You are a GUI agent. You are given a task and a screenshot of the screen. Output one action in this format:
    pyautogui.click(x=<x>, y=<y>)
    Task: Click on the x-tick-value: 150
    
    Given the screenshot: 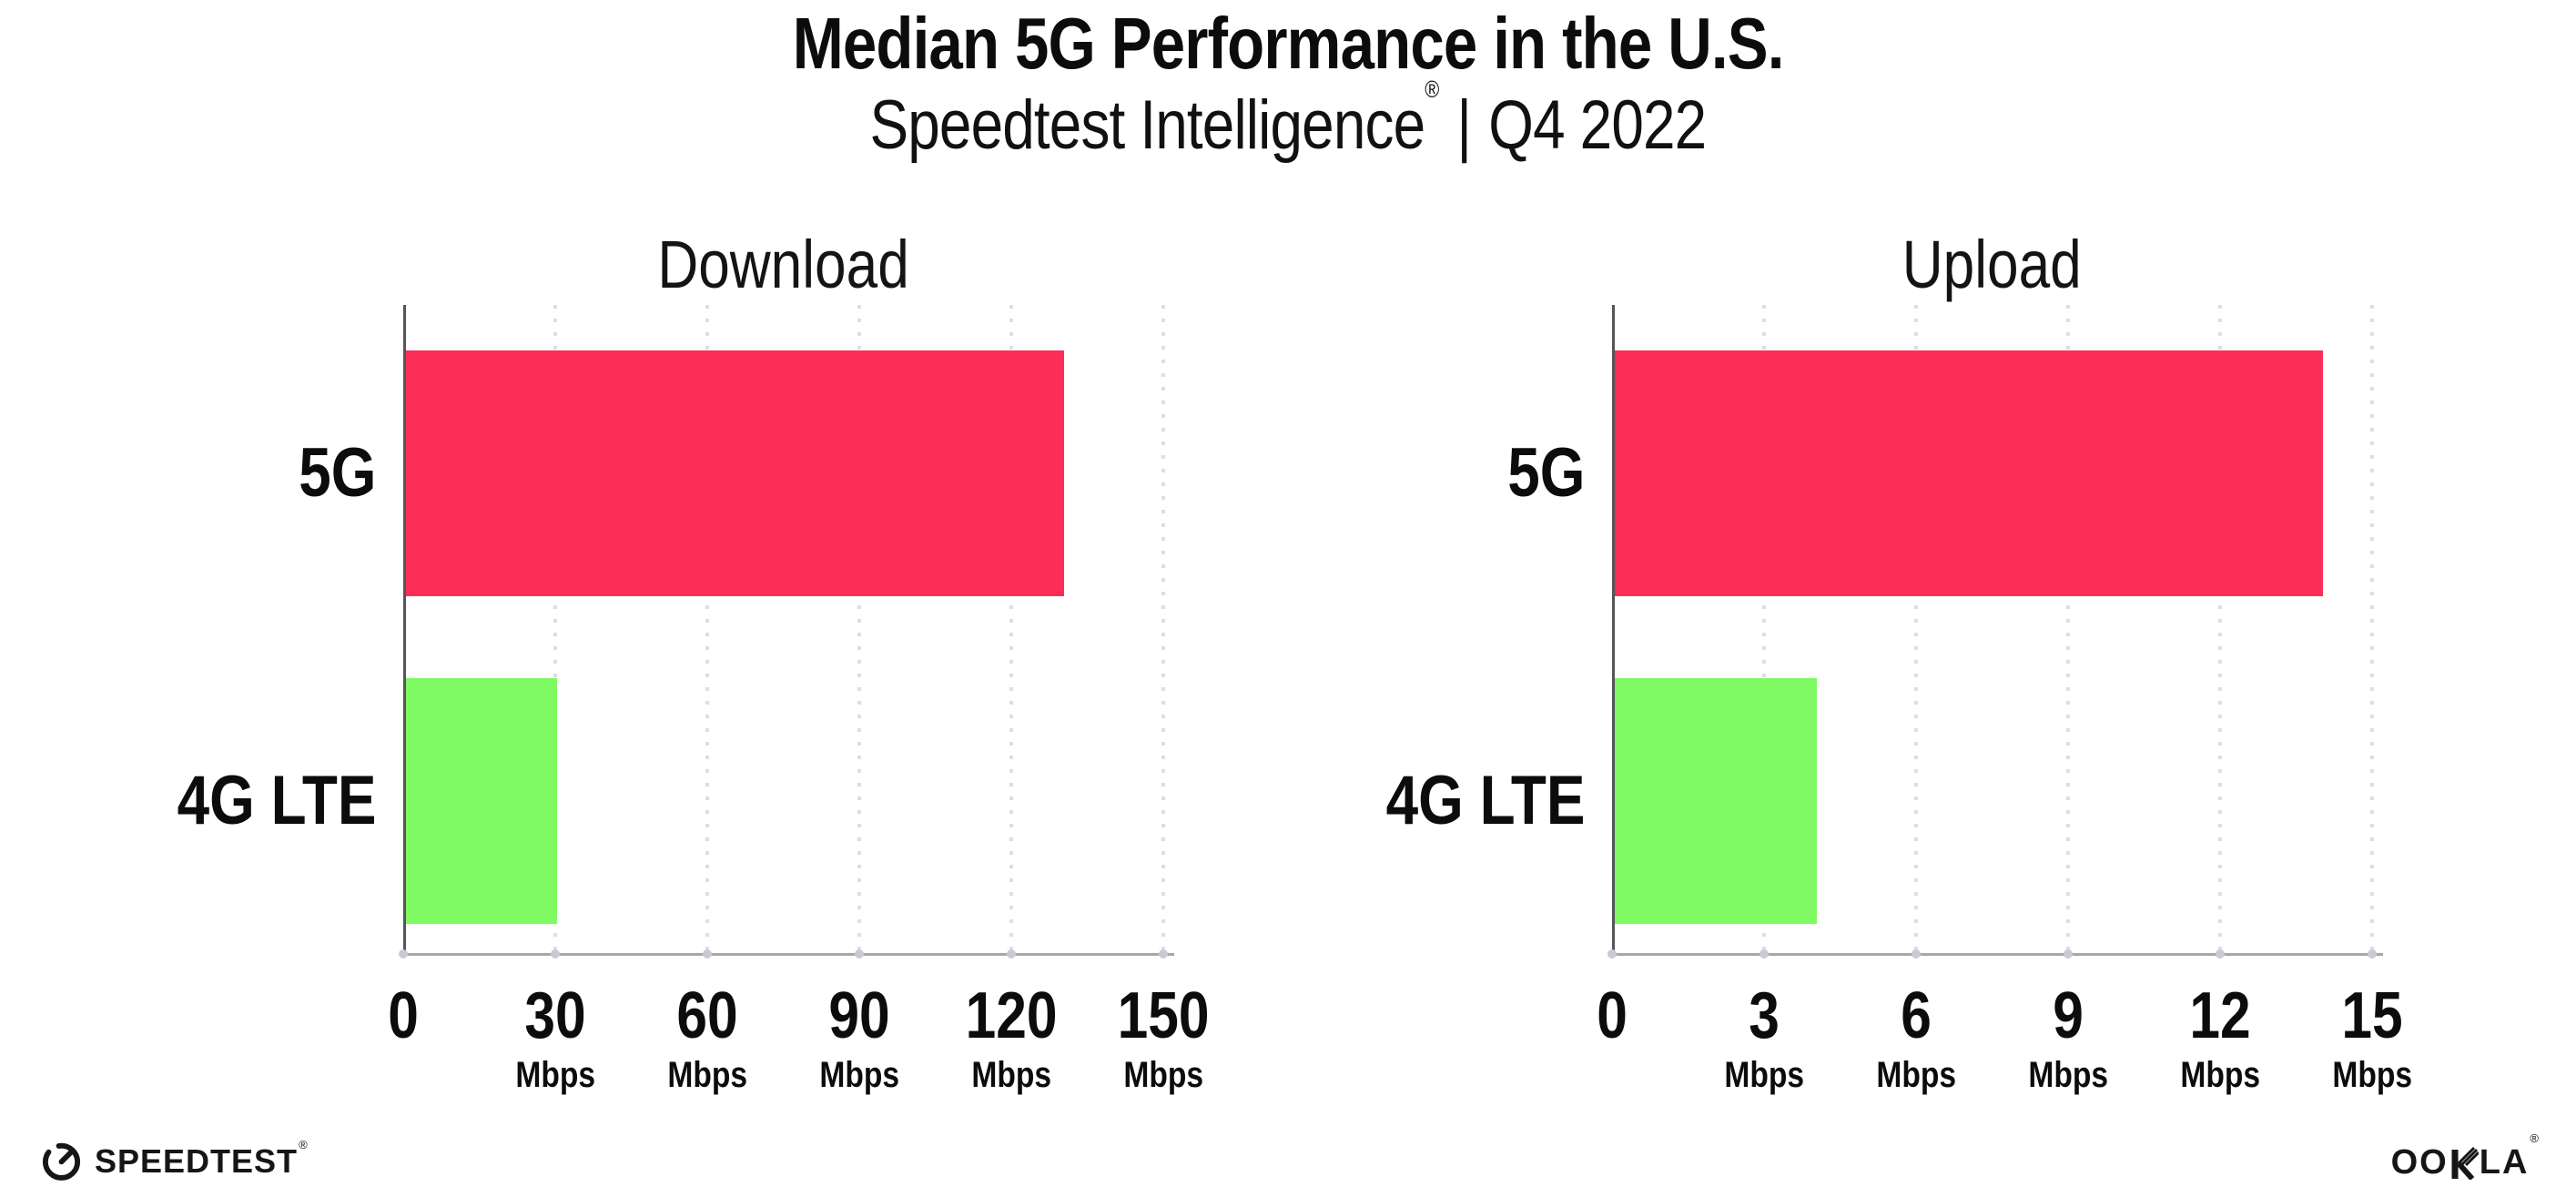 What is the action you would take?
    pyautogui.click(x=1163, y=1015)
    